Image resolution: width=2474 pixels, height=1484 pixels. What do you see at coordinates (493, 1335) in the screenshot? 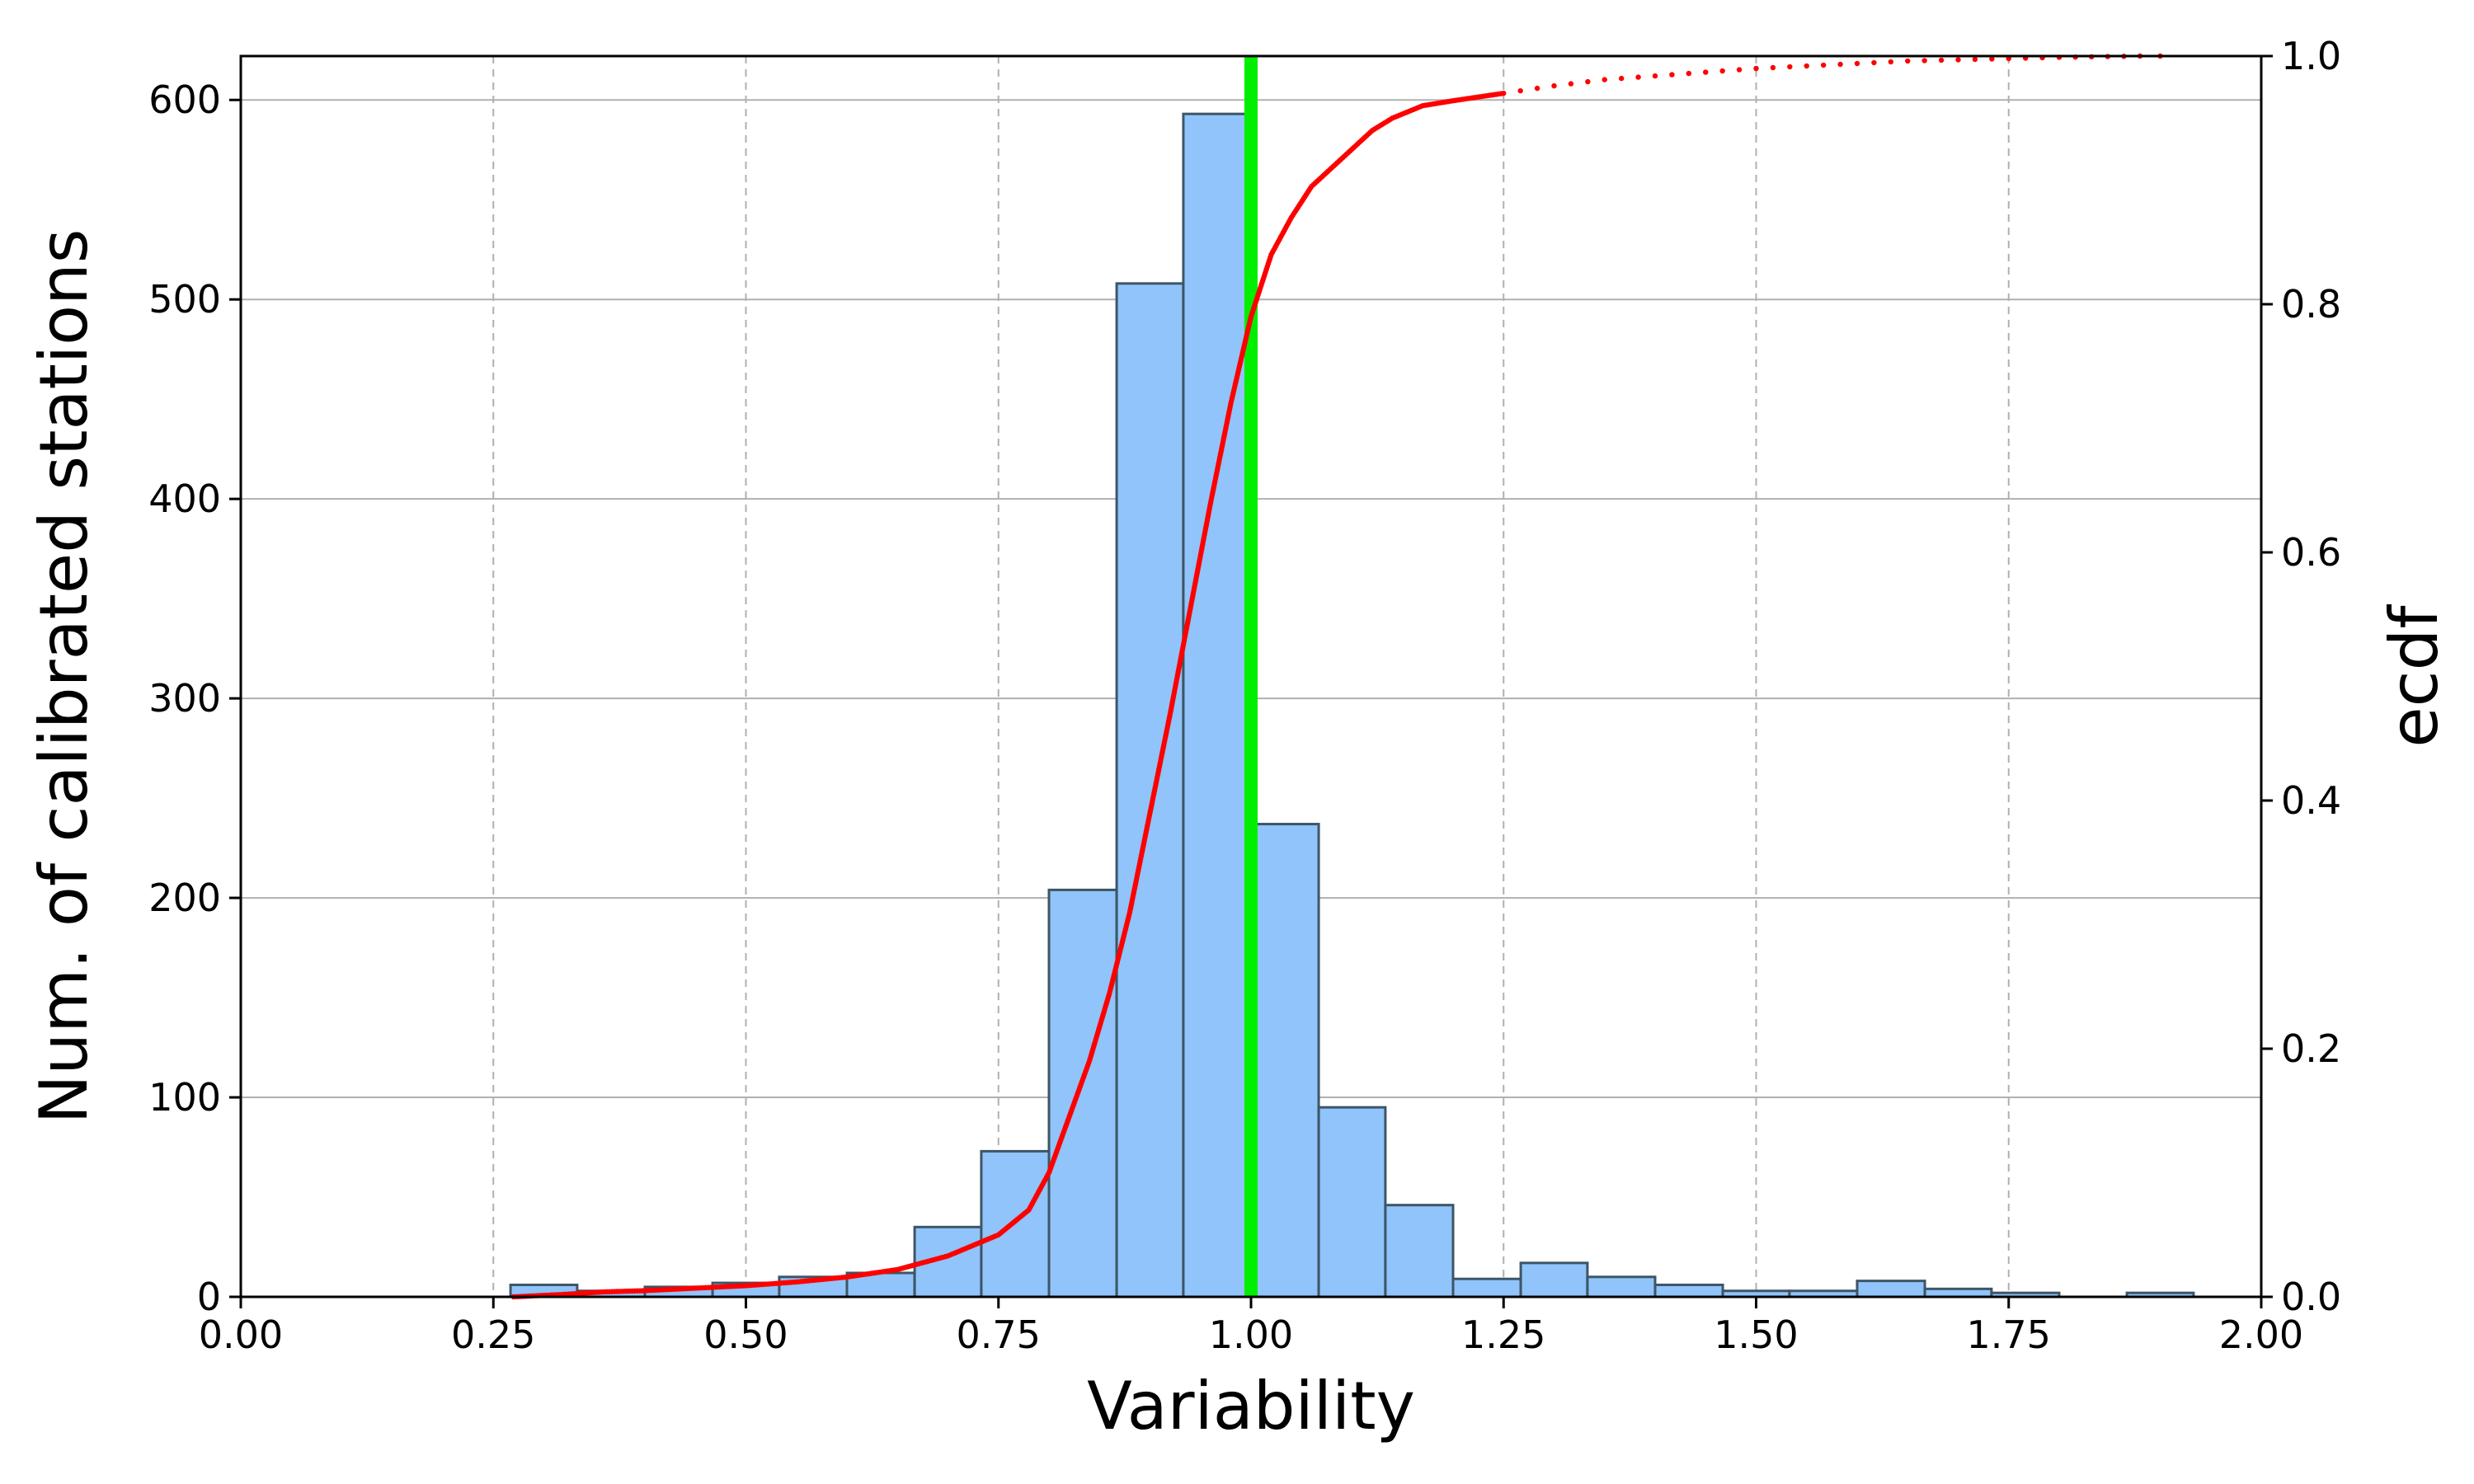
I see `x-tick-label: 0.25` at bounding box center [493, 1335].